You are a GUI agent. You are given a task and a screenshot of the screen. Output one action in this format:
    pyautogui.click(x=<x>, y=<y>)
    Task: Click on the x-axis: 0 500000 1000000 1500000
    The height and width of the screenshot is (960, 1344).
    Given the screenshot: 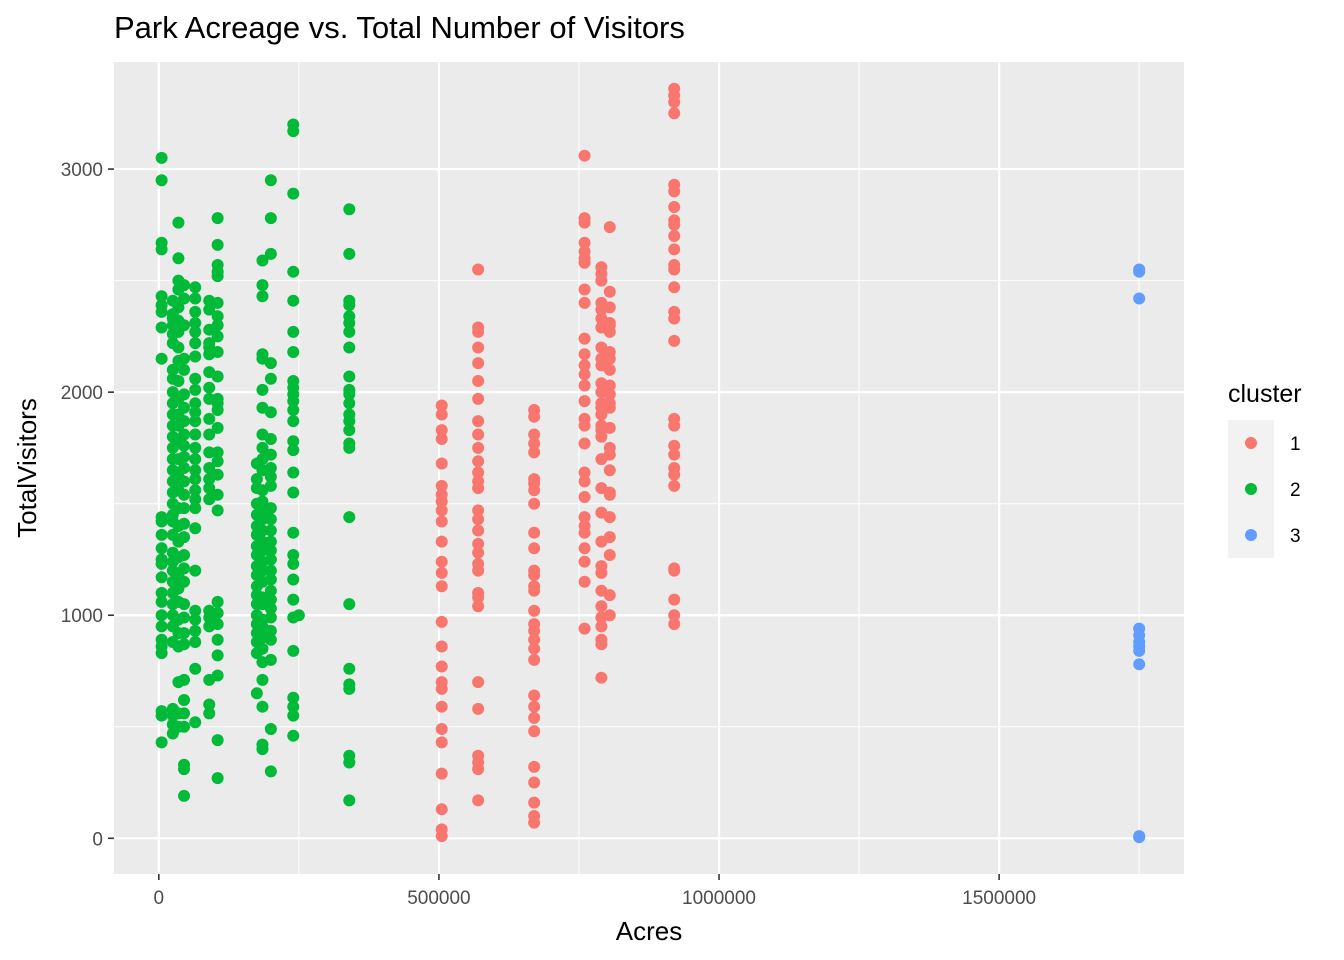 What is the action you would take?
    pyautogui.click(x=595, y=891)
    